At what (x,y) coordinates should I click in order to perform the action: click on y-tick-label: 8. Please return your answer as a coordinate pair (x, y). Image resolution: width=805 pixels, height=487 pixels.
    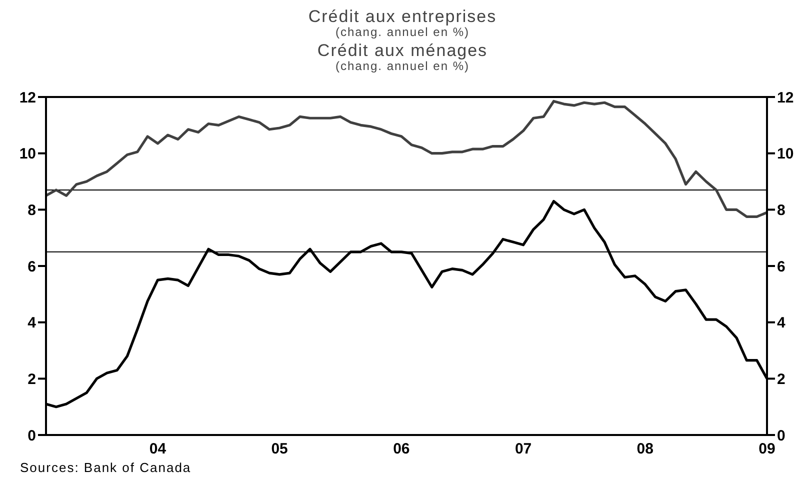
    Looking at the image, I should click on (32, 210).